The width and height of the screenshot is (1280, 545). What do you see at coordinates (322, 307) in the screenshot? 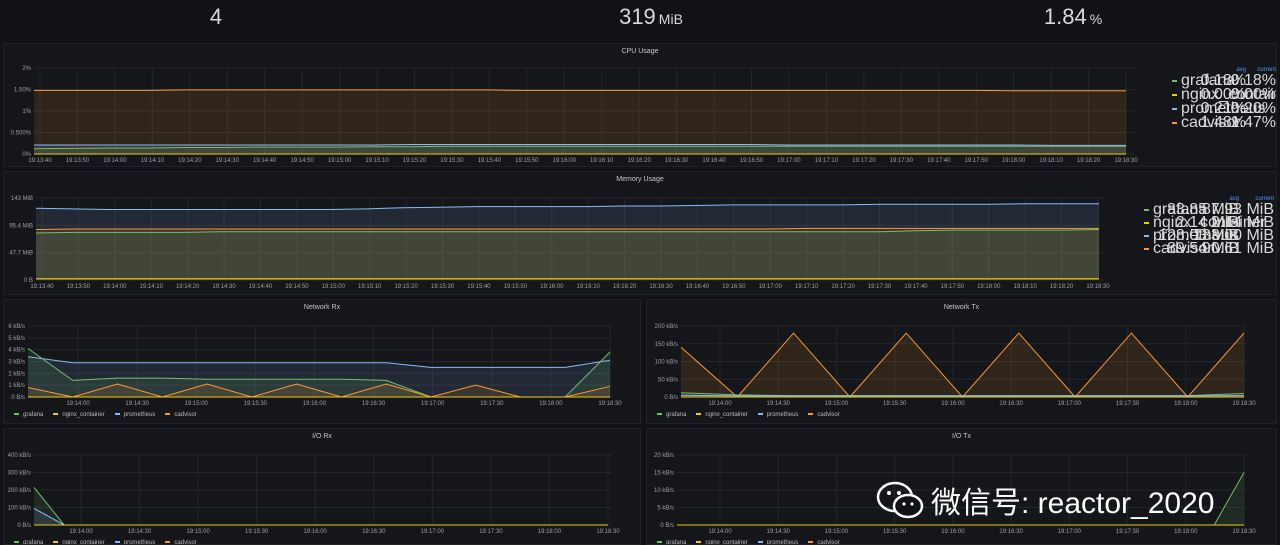
I see `panel-title: Network Rx` at bounding box center [322, 307].